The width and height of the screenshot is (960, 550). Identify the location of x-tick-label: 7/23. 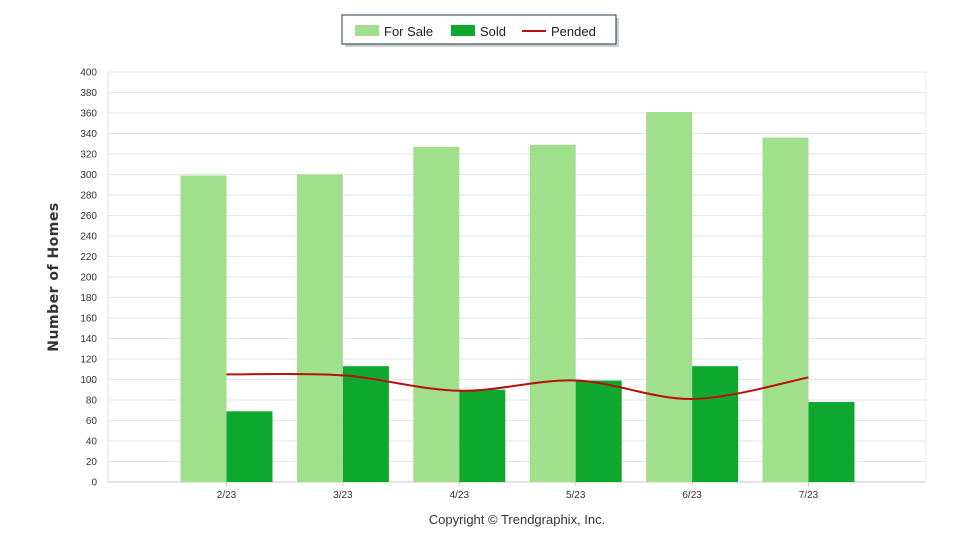
(809, 495).